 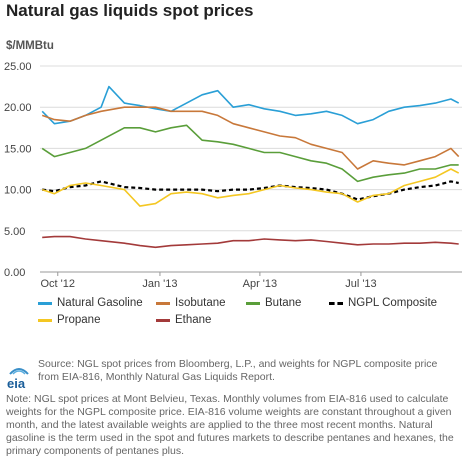 What do you see at coordinates (283, 303) in the screenshot?
I see `legend-label: Butane` at bounding box center [283, 303].